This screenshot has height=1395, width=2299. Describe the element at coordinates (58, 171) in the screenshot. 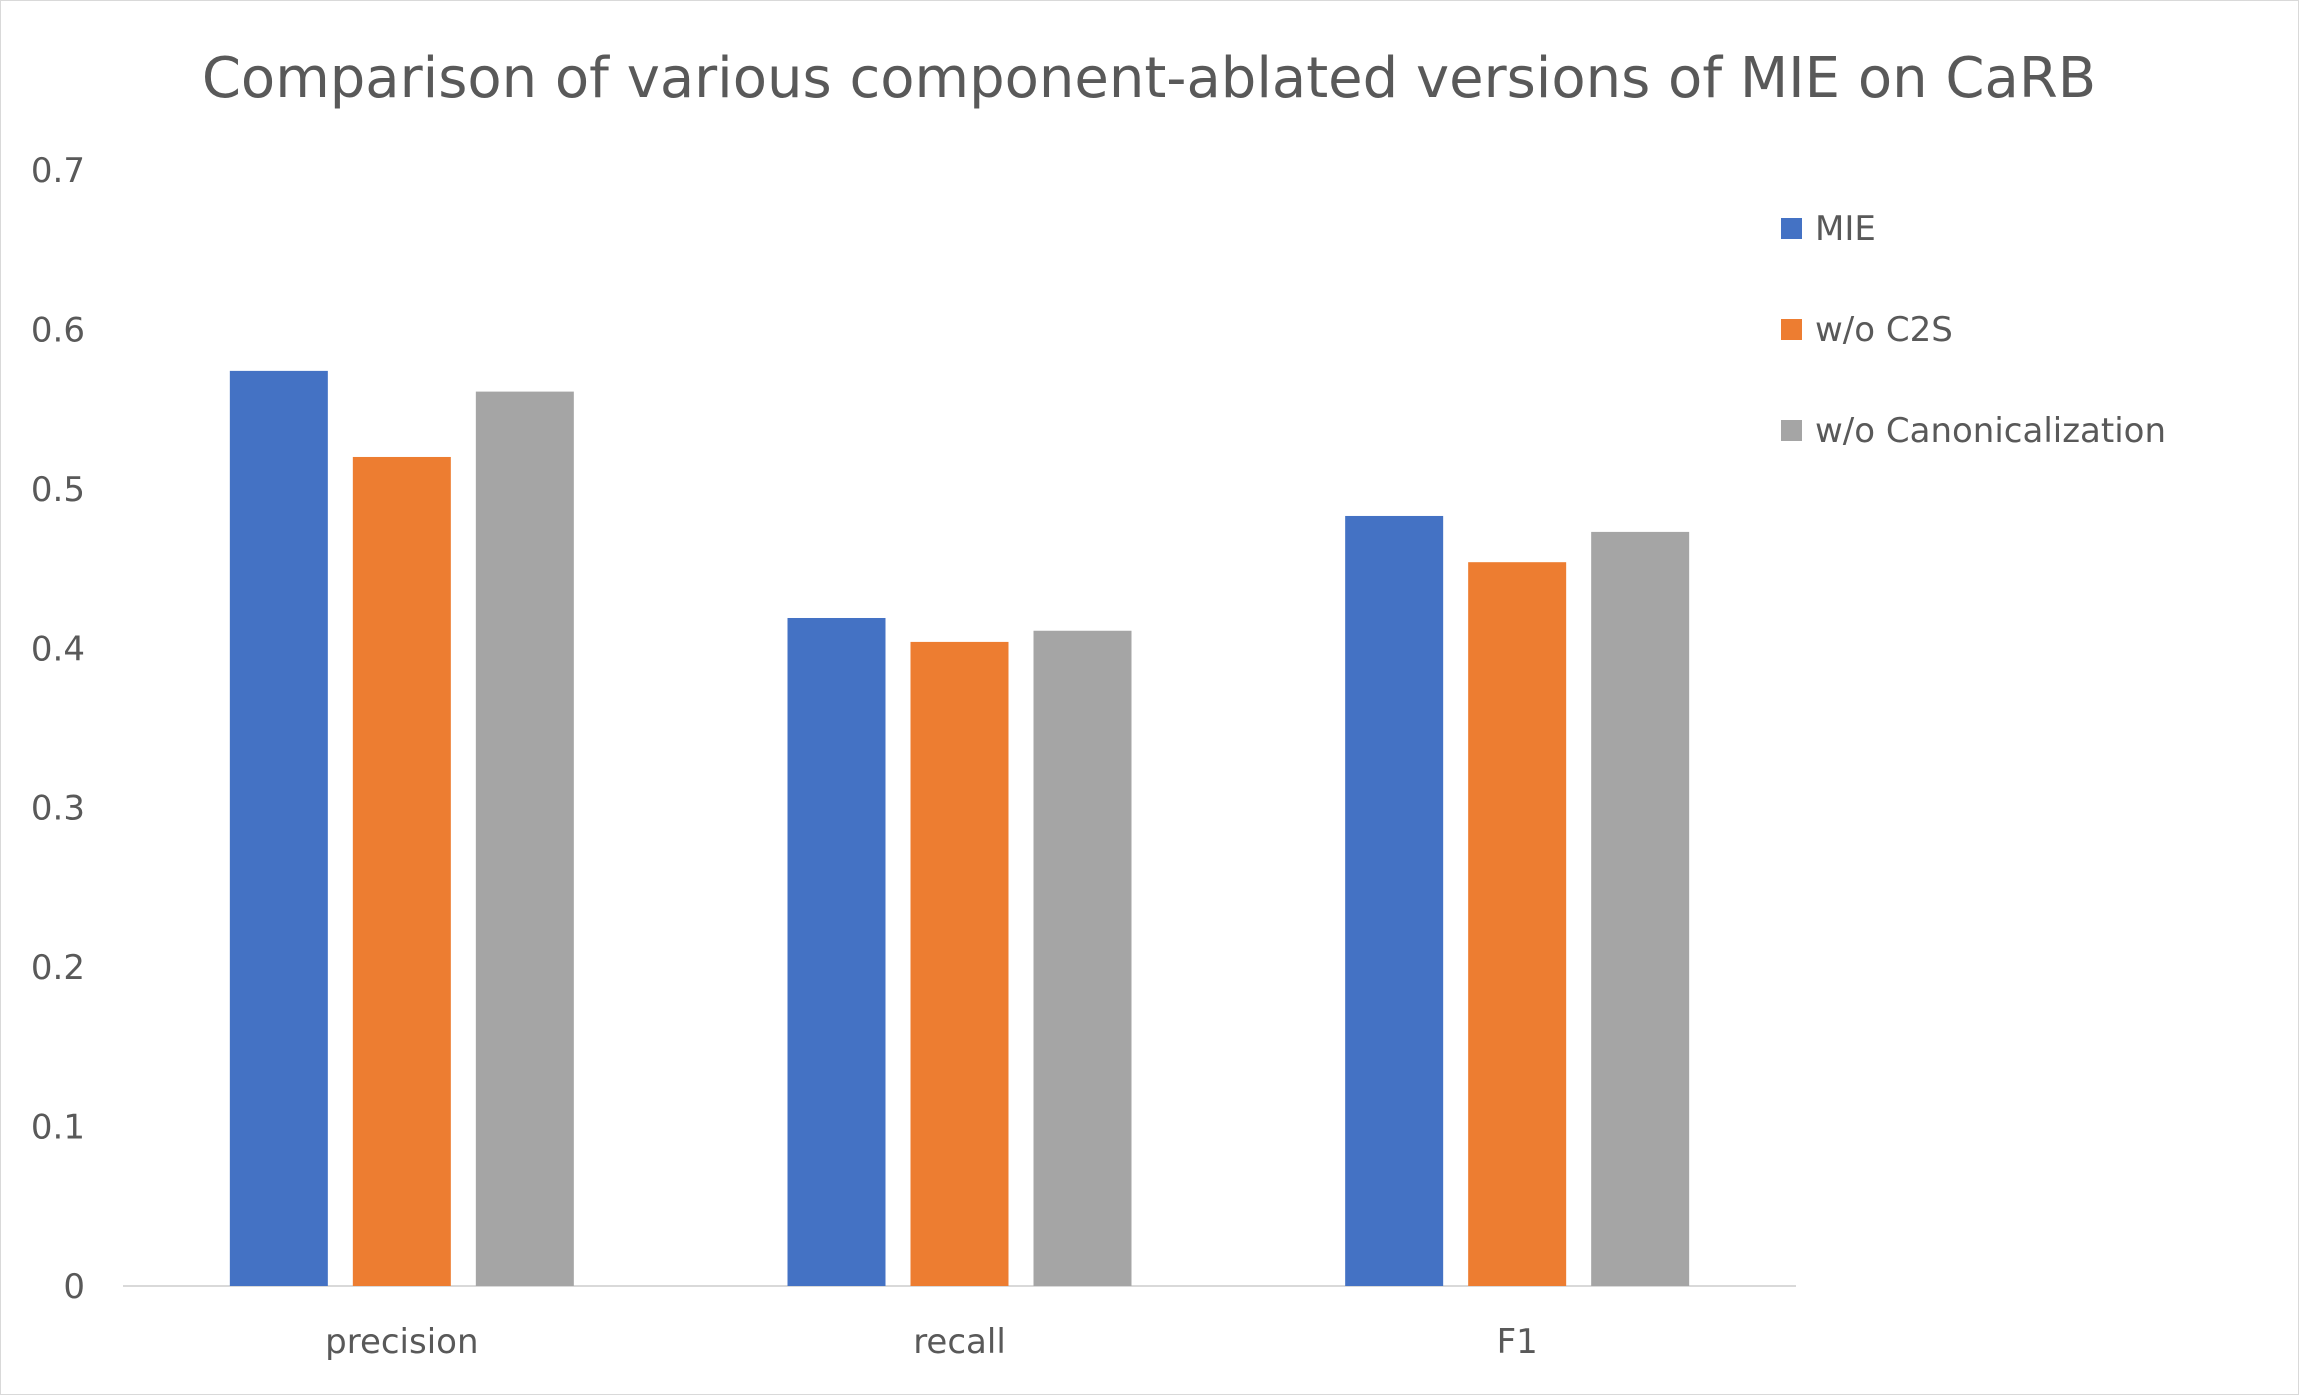

I see `y-tick-label: 0.7` at that location.